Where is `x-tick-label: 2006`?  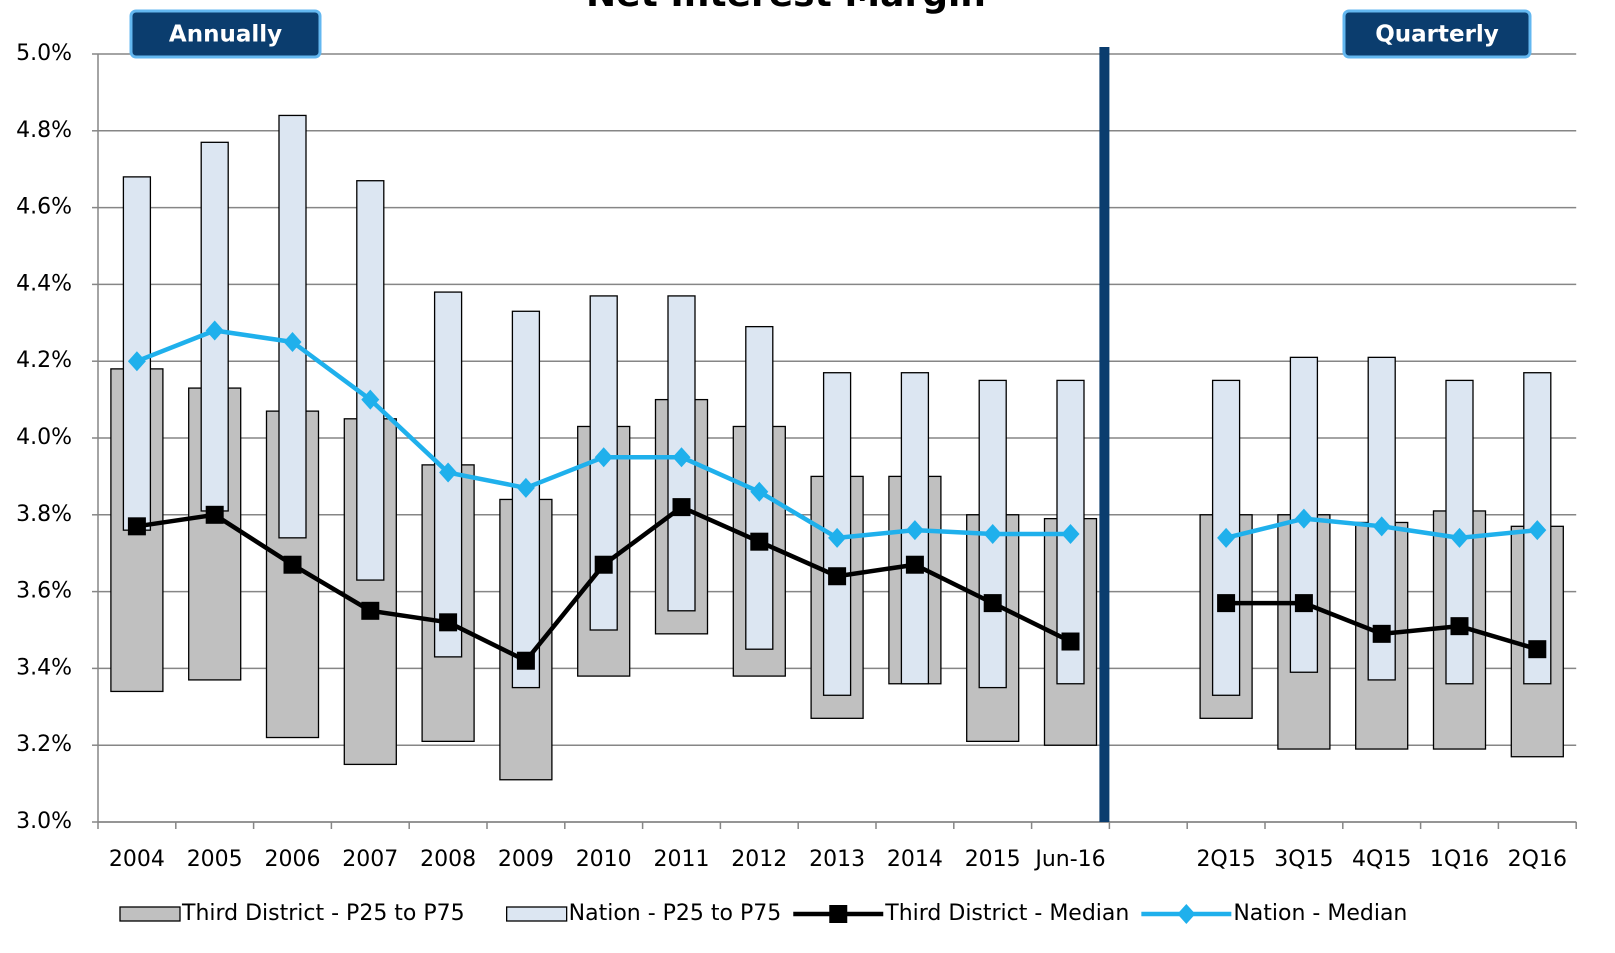
x-tick-label: 2006 is located at coordinates (293, 859).